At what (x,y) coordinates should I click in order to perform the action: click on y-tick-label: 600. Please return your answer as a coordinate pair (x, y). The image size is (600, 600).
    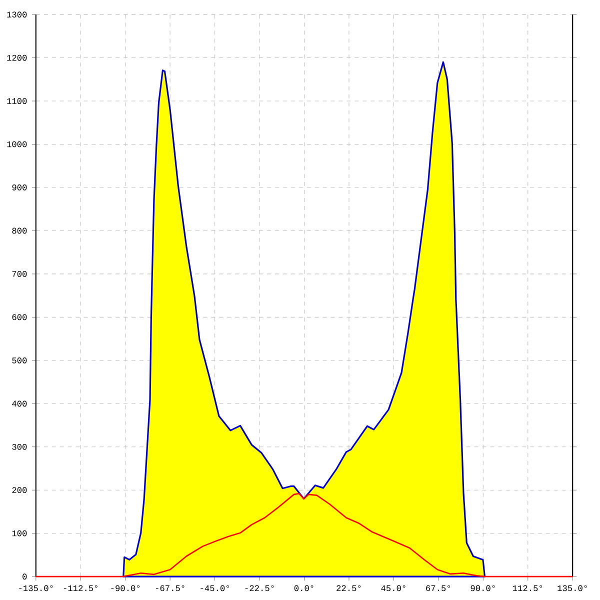
    Looking at the image, I should click on (19, 317).